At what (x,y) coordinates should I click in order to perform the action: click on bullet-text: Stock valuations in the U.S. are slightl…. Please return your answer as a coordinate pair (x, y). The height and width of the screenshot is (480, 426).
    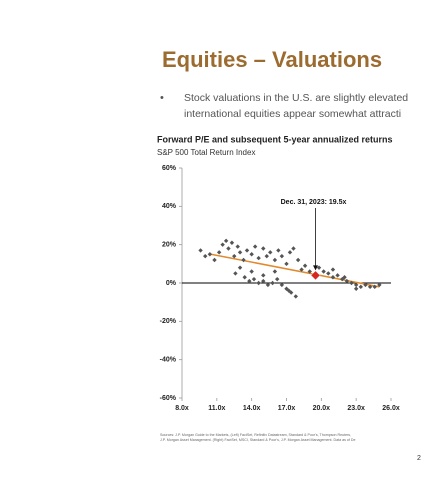
    Looking at the image, I should click on (296, 98).